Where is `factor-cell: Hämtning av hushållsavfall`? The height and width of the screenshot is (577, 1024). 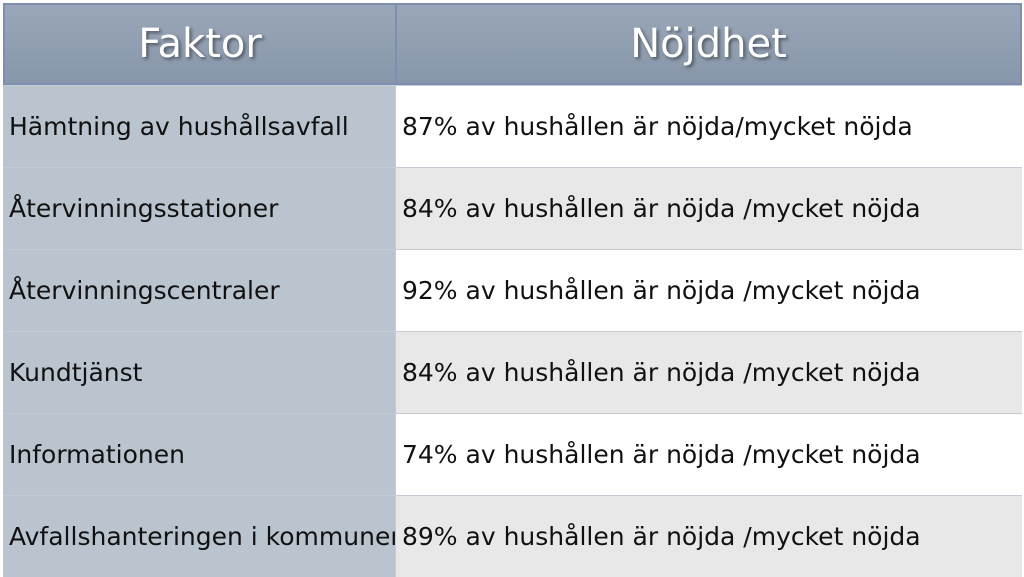 factor-cell: Hämtning av hushållsavfall is located at coordinates (199, 126).